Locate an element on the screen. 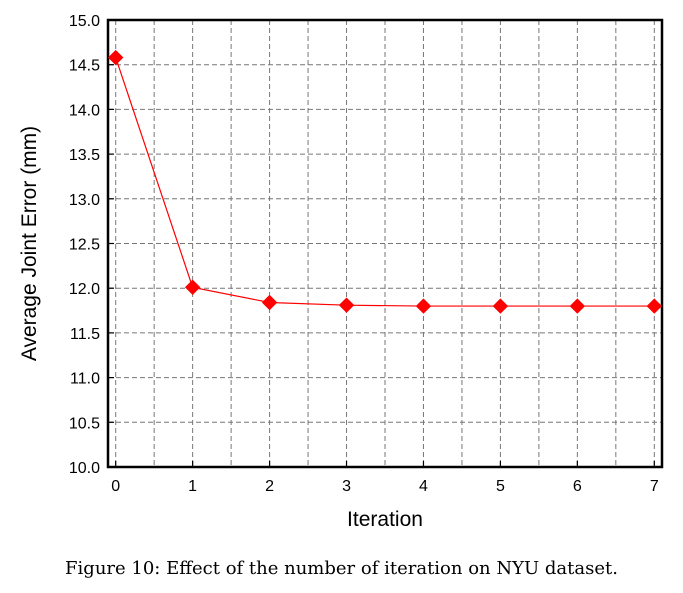  y-tick-label: 15.0 is located at coordinates (84, 21).